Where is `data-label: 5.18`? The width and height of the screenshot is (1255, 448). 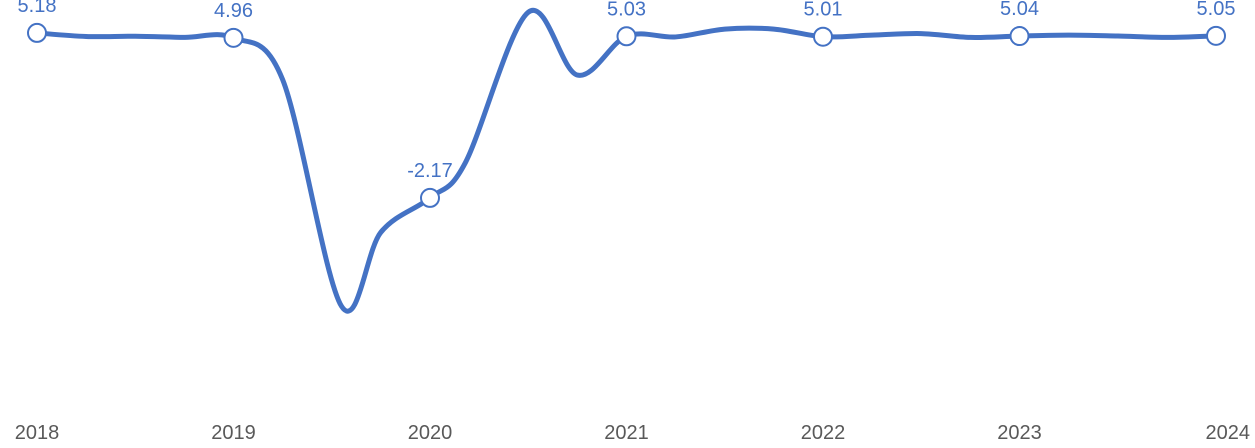 data-label: 5.18 is located at coordinates (37, 8).